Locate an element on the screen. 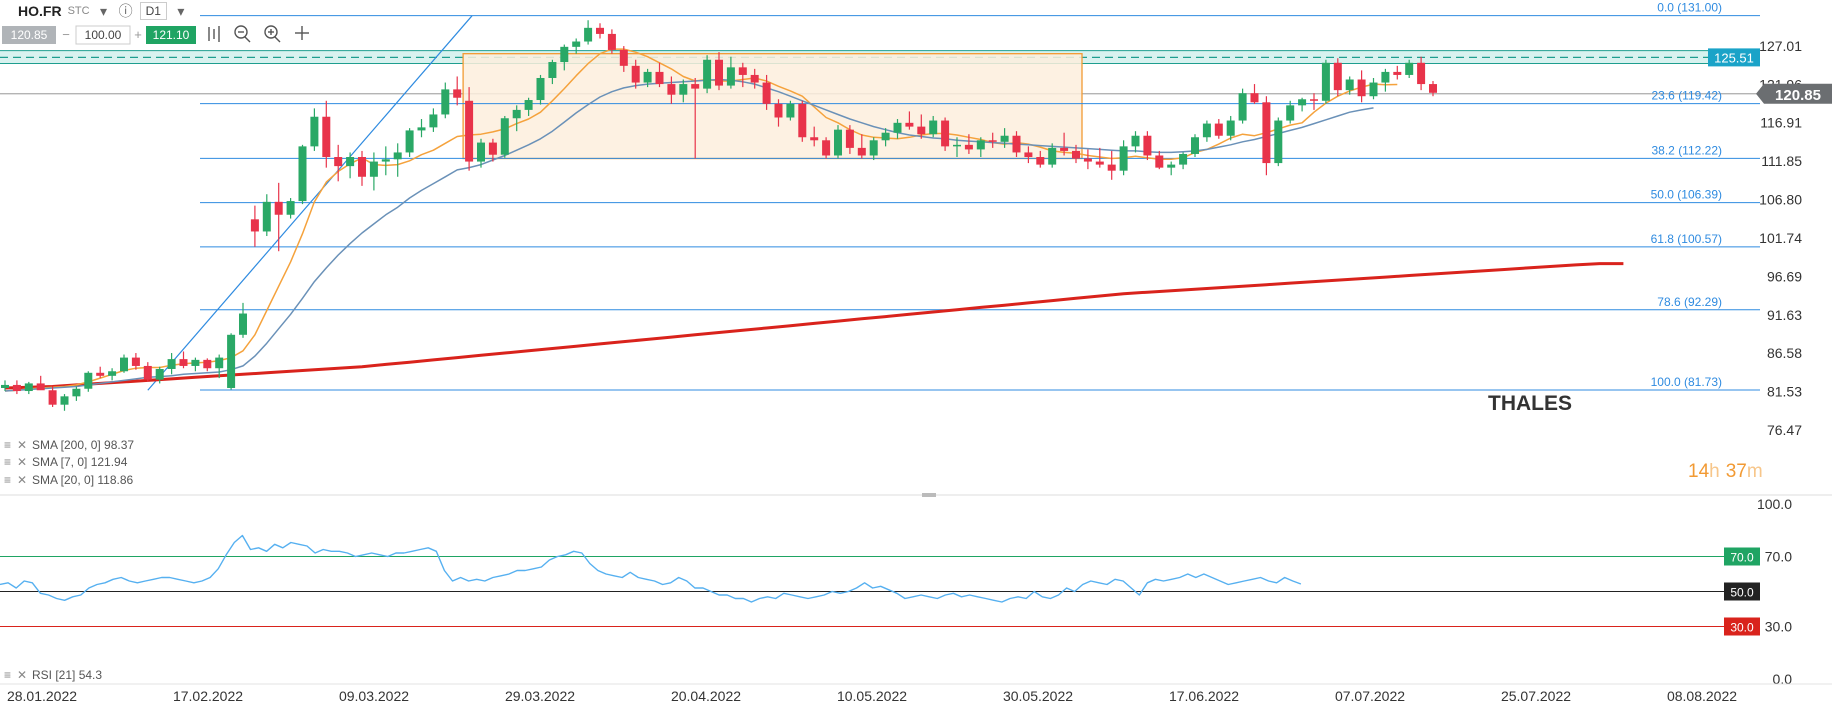 This screenshot has height=710, width=1832. price-tick-label: 96.69 is located at coordinates (1784, 276).